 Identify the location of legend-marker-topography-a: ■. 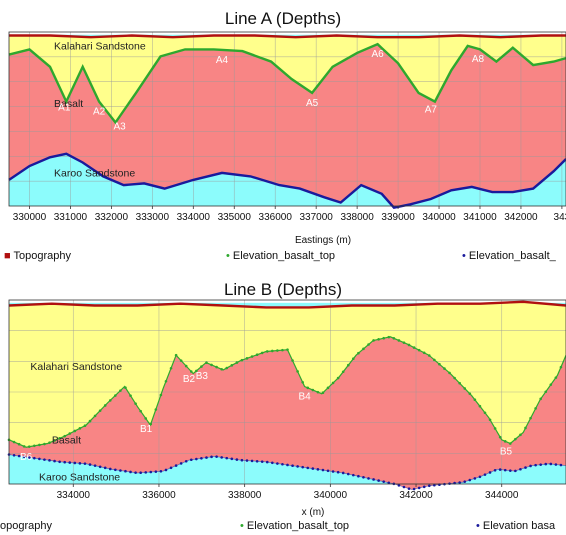
(7, 256).